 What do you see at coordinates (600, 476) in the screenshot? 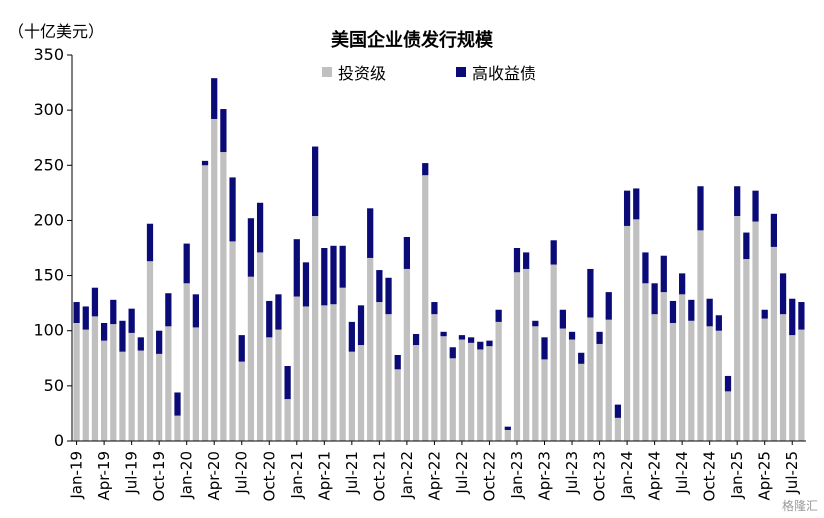
I see `x-tick-label: Oct-23` at bounding box center [600, 476].